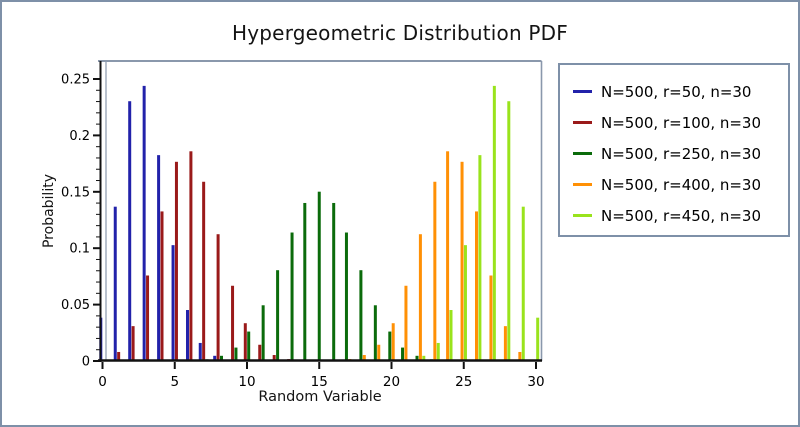 Image resolution: width=800 pixels, height=427 pixels. I want to click on pdf-bar-r50-x3, so click(144, 223).